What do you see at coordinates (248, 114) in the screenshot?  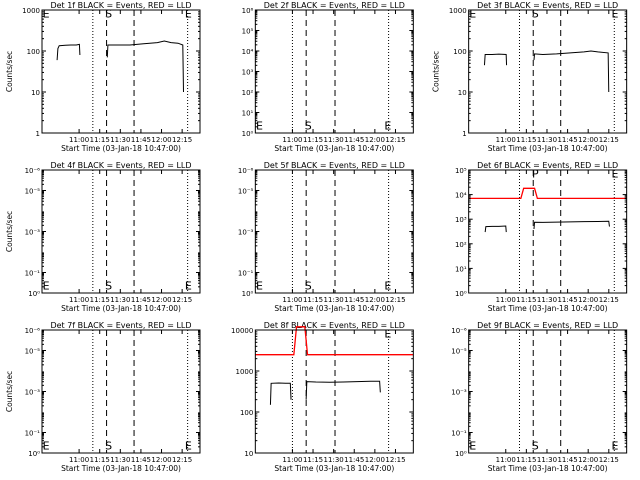 I see `y-tick-label: 10¹` at bounding box center [248, 114].